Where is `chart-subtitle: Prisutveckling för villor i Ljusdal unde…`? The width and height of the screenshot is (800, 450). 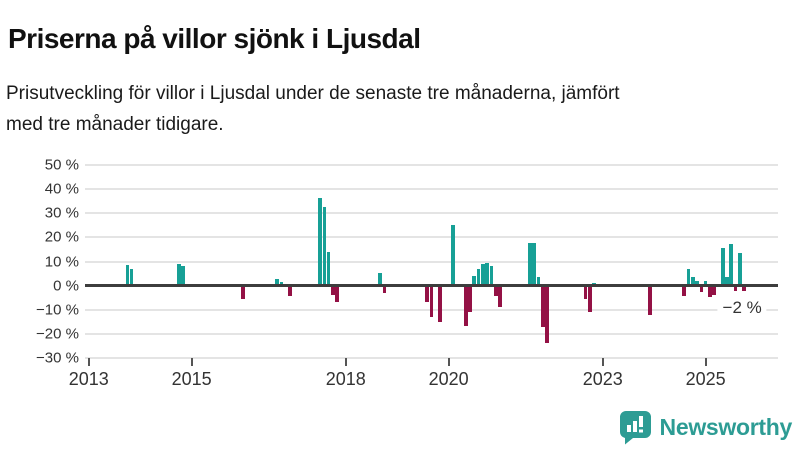
chart-subtitle: Prisutveckling för villor i Ljusdal unde… is located at coordinates (313, 109).